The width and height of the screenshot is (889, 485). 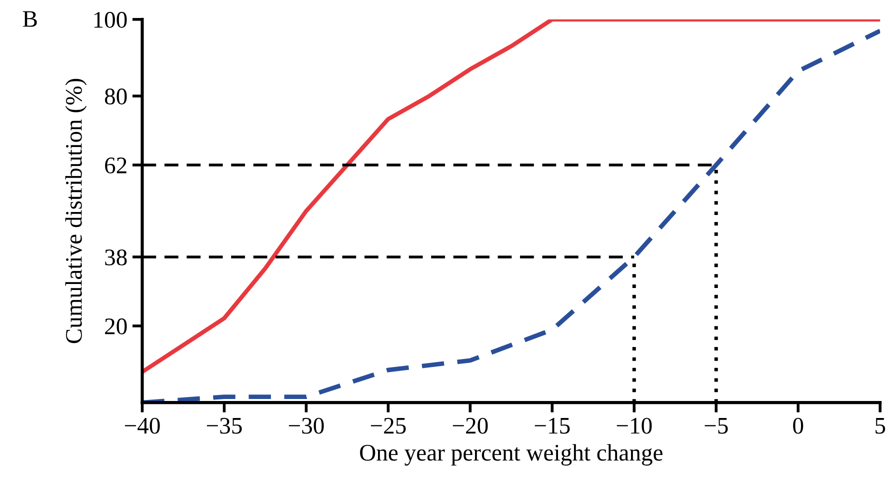 What do you see at coordinates (224, 426) in the screenshot?
I see `x-tick-label: −35` at bounding box center [224, 426].